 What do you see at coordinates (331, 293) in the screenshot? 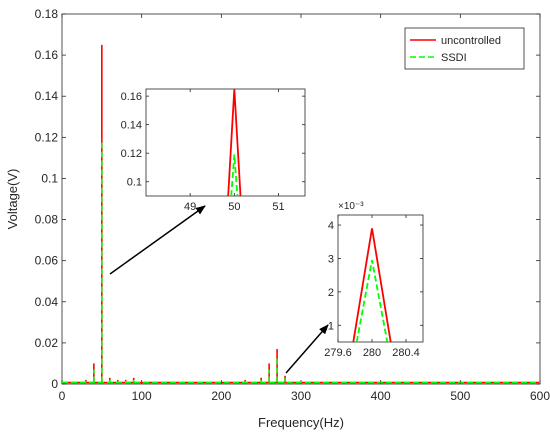
I see `inset-y-tick-label: 2` at bounding box center [331, 293].